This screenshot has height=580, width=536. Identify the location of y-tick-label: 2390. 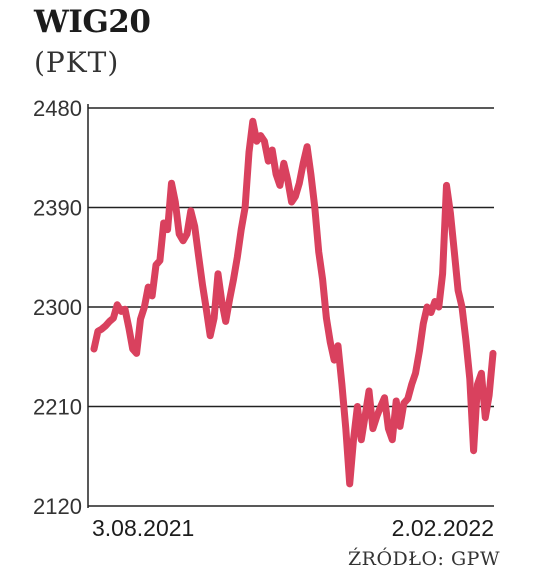
(57, 208).